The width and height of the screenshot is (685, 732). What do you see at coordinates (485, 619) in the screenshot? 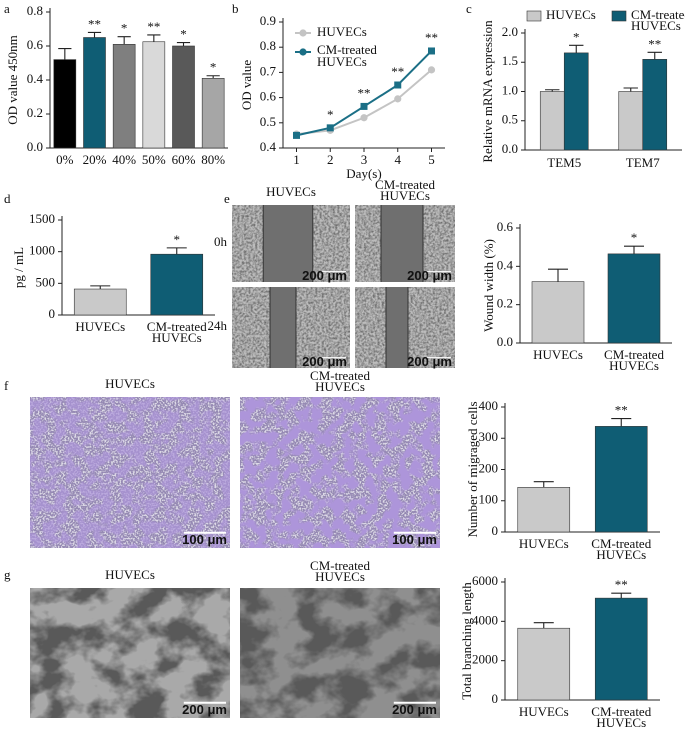
I see `y-tick-label: 4000` at bounding box center [485, 619].